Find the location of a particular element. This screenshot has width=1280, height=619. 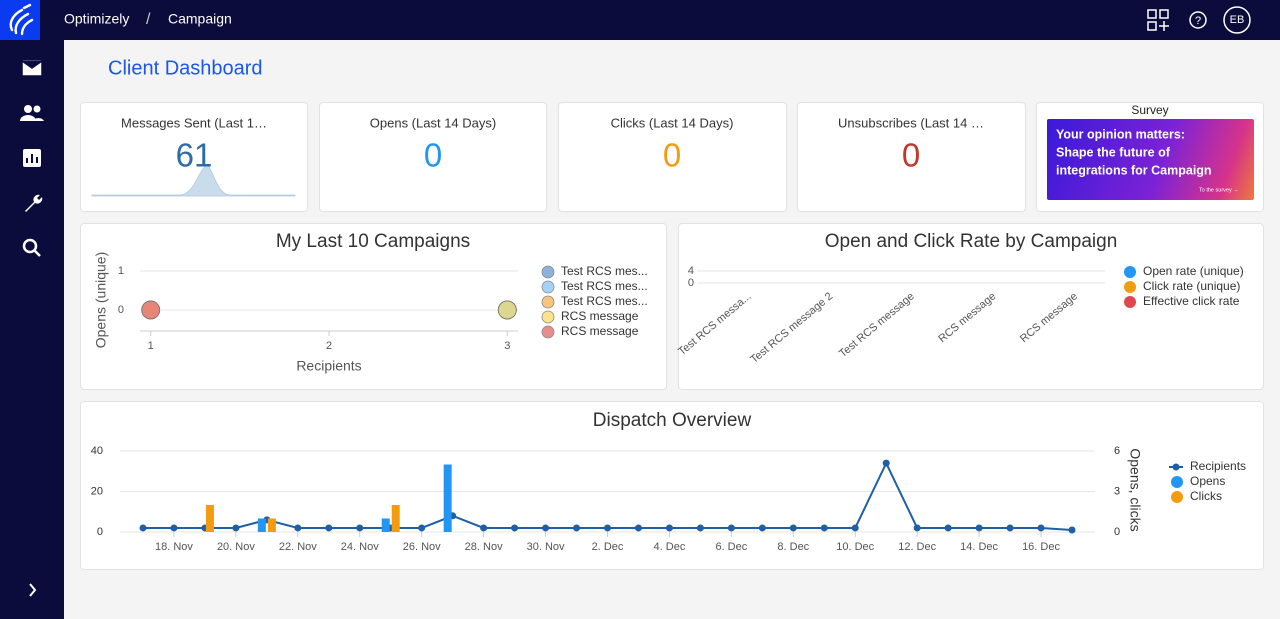

help-icon: ? is located at coordinates (1198, 20).